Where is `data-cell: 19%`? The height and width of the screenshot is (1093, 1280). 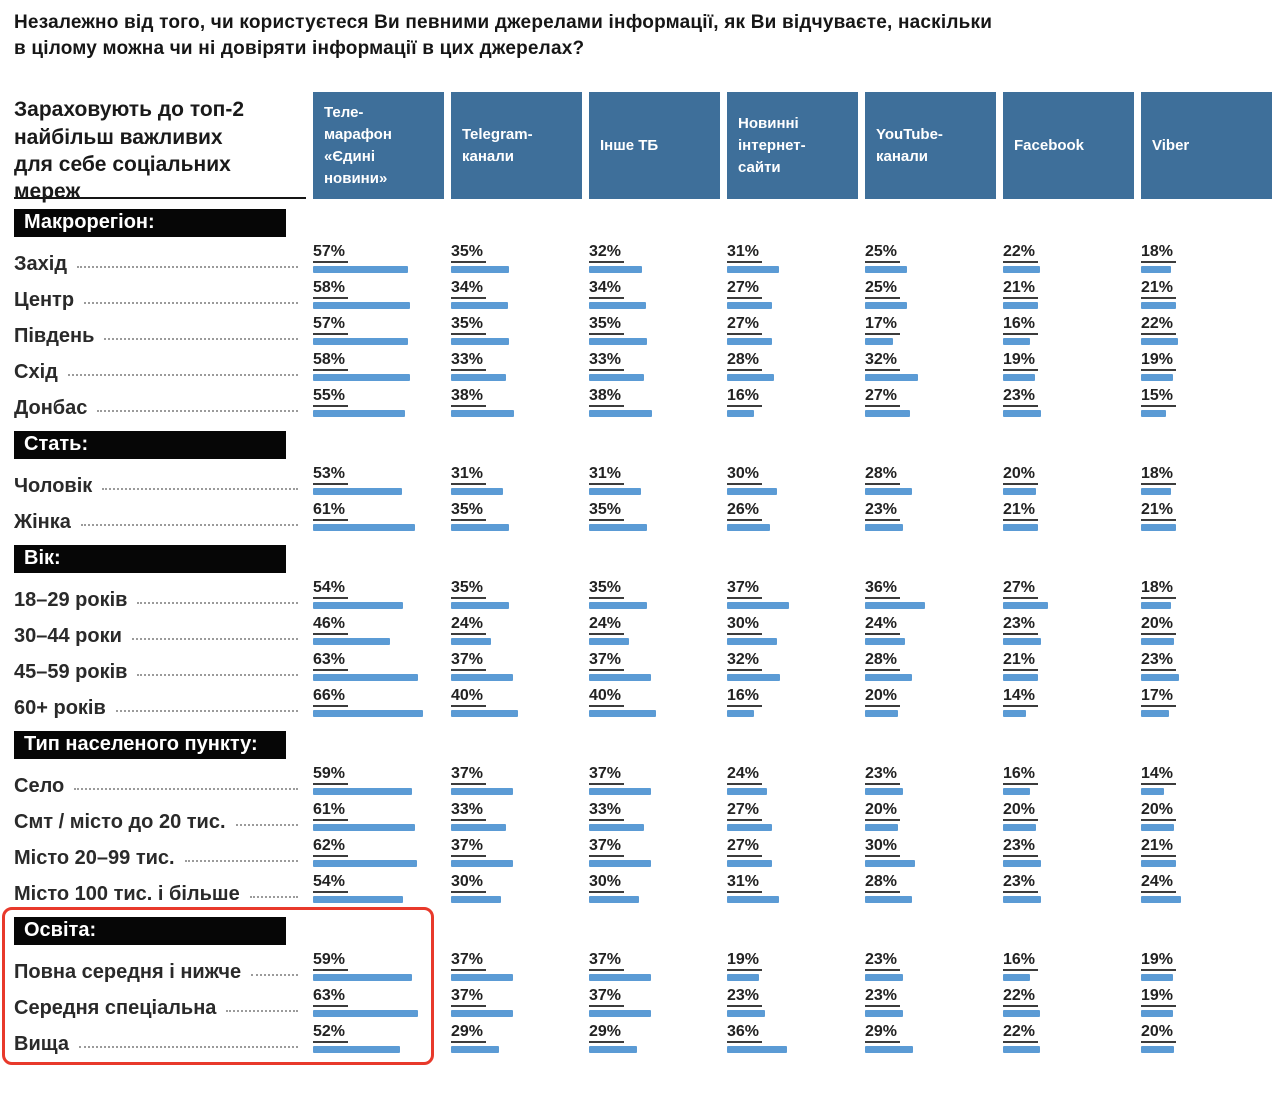 data-cell: 19% is located at coordinates (1206, 967).